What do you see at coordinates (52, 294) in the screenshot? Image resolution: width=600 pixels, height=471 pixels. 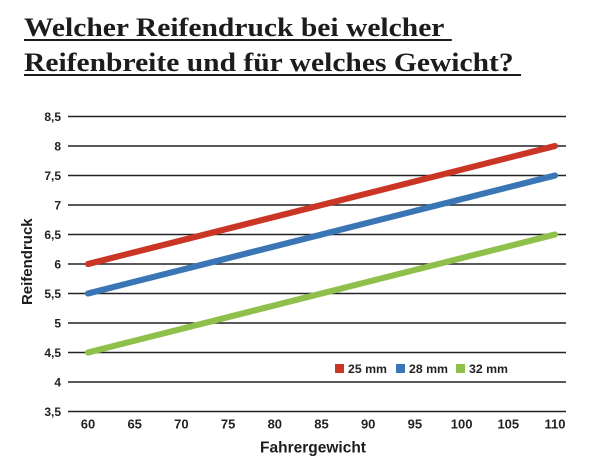 I see `svg-text: 5,5` at bounding box center [52, 294].